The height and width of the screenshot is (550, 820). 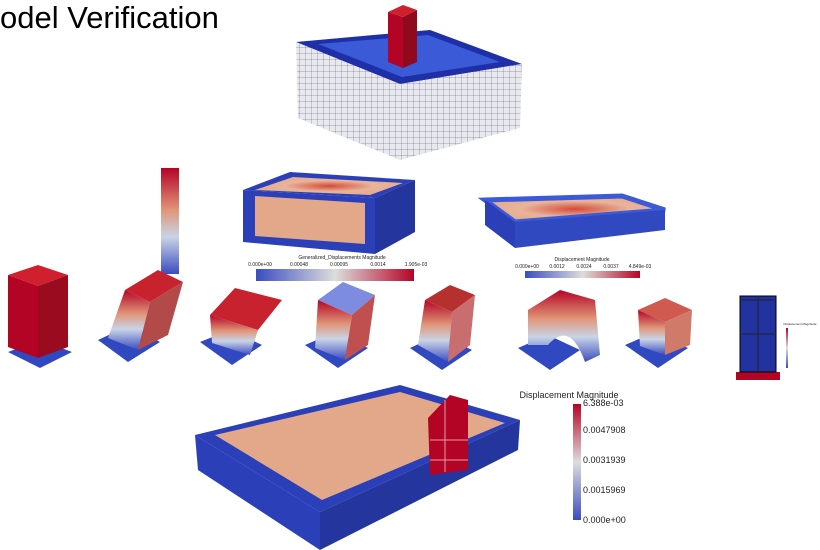 I want to click on colorbar-label: 0.0024, so click(x=584, y=267).